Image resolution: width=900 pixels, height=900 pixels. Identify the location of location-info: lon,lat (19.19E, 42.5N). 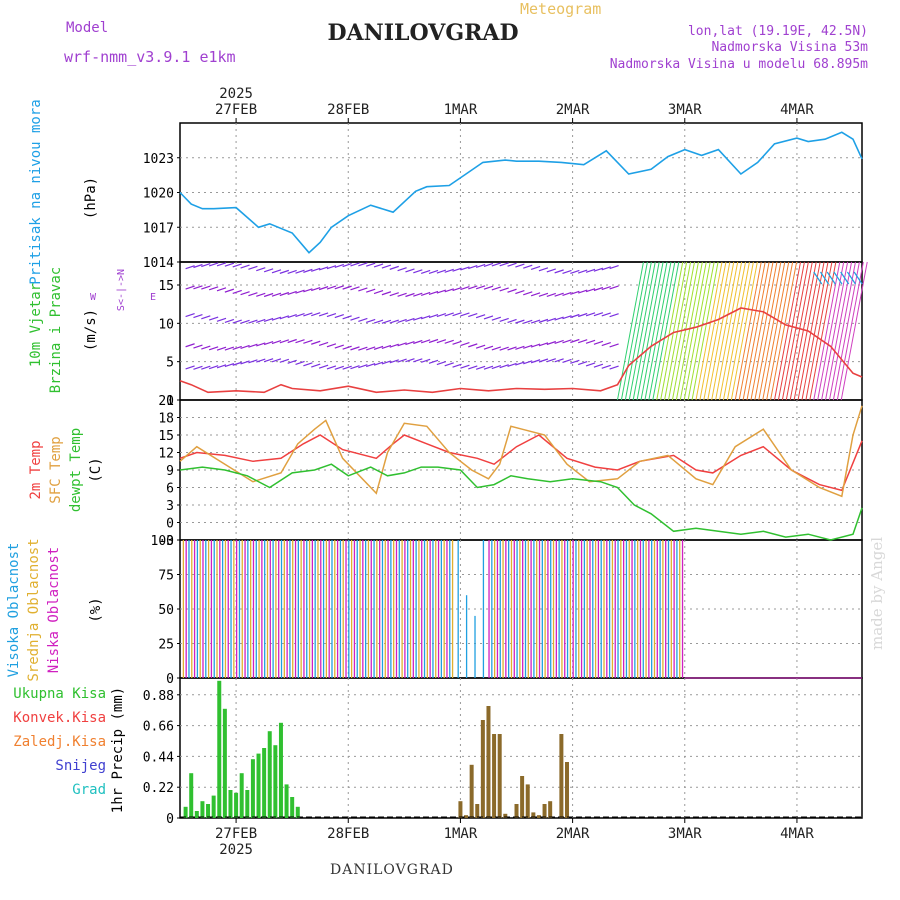
(777, 31).